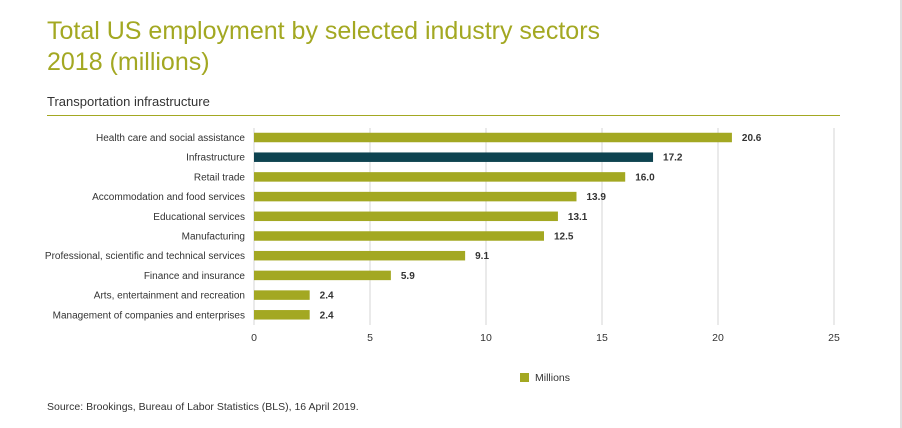  I want to click on data-label: 12.5, so click(564, 237).